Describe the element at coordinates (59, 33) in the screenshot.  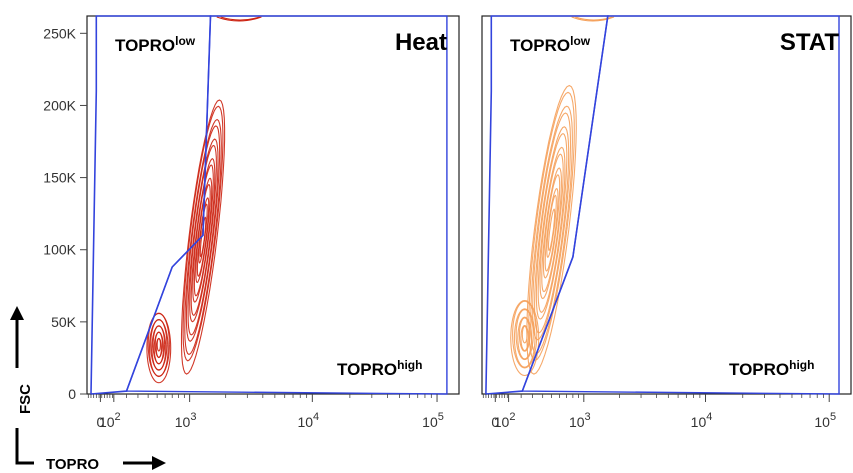
I see `y-tick-label: 250K` at that location.